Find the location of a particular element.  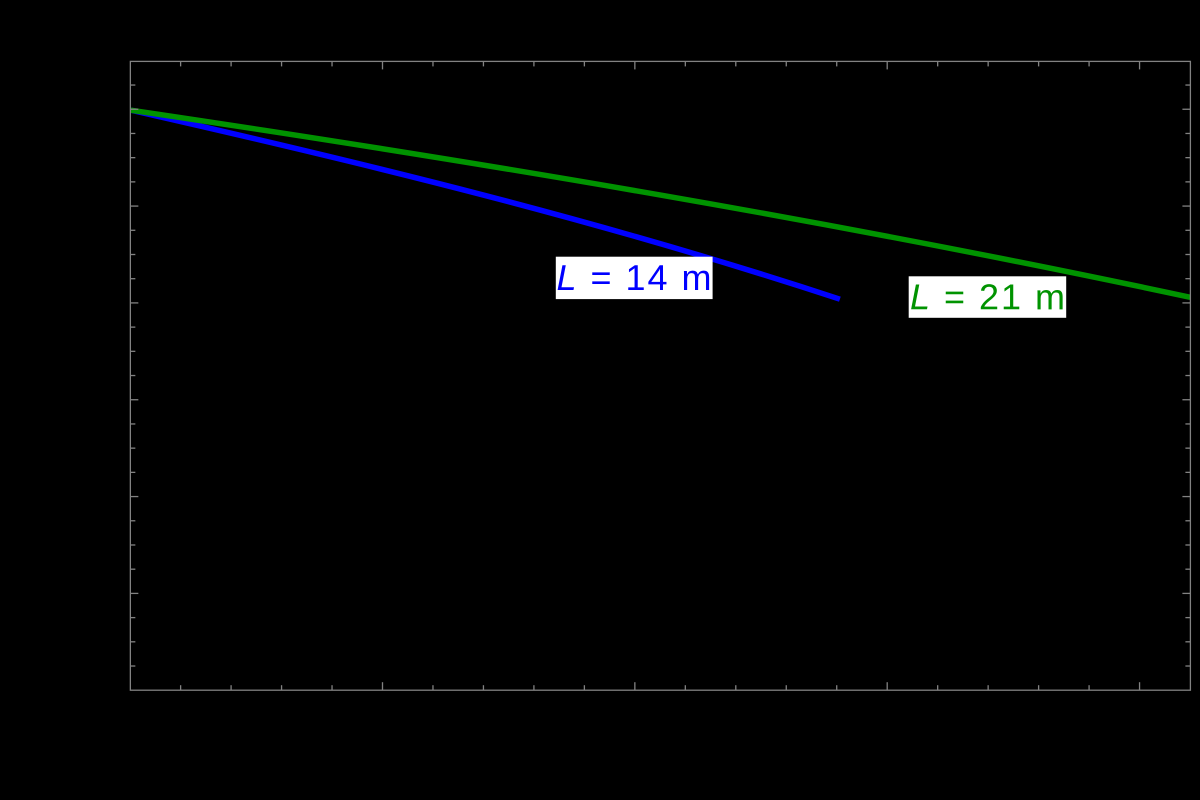

svg-text: L = 21 m is located at coordinates (988, 296).